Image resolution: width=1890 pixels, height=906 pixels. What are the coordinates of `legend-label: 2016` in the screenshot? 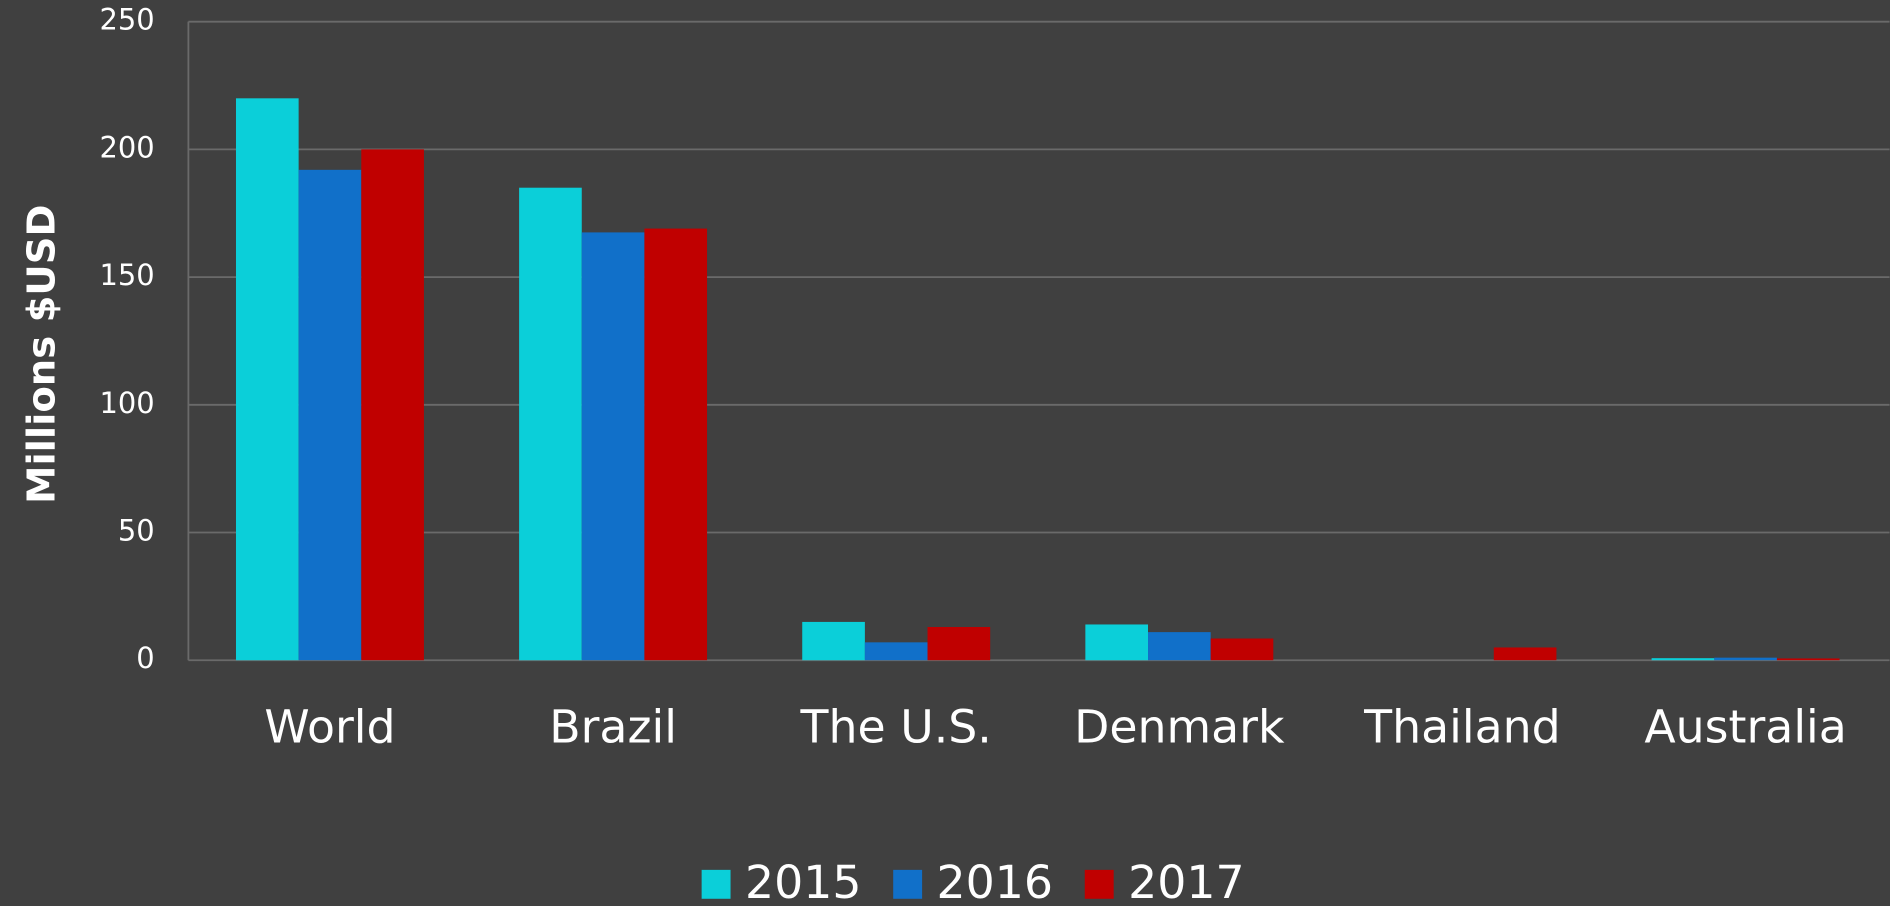 It's located at (995, 881).